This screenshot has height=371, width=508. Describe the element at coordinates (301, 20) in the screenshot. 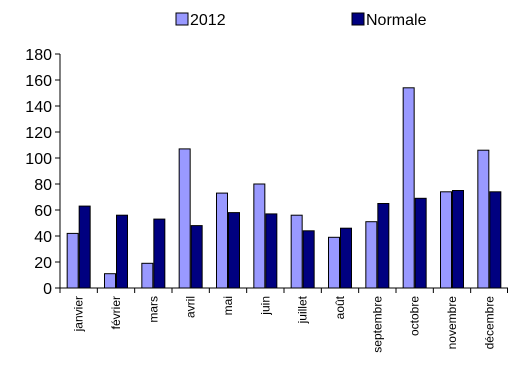

I see `legend: 2012 Normale` at that location.